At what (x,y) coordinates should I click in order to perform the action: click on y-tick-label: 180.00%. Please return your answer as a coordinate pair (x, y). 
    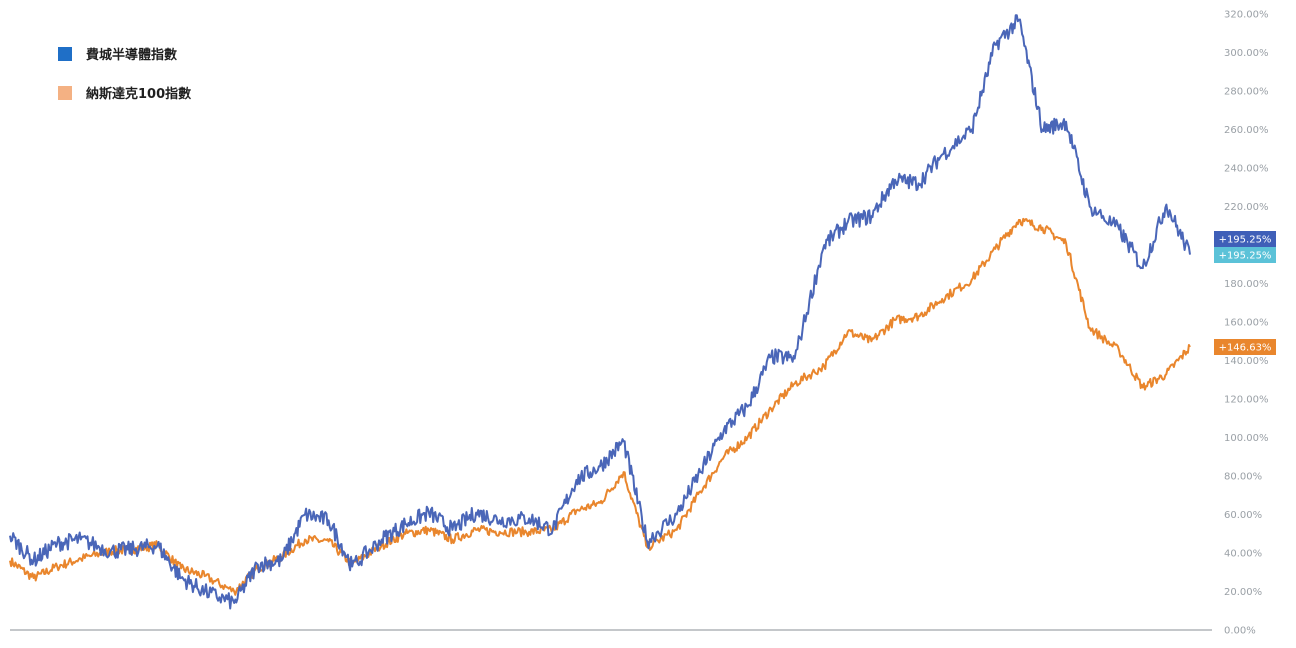
    Looking at the image, I should click on (1246, 284).